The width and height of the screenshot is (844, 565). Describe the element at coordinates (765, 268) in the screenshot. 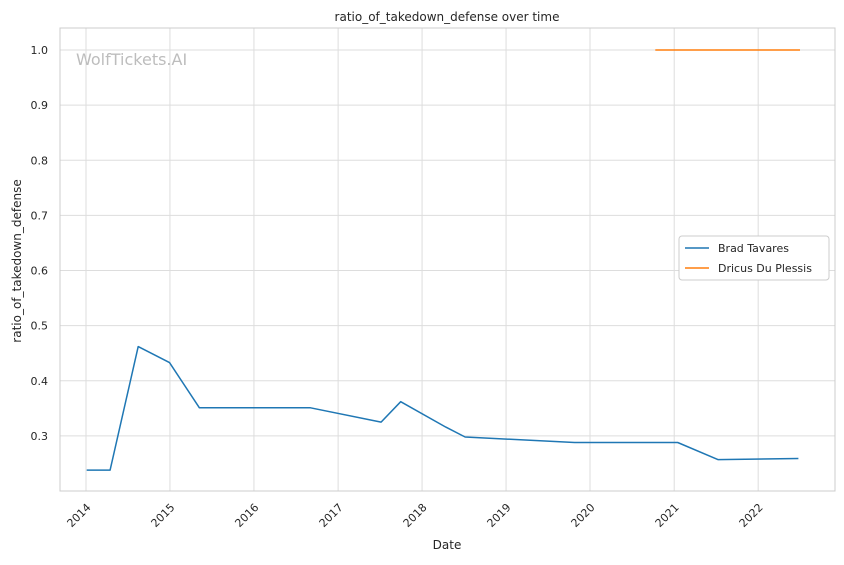

I see `legend-label: Dricus Du Plessis` at that location.